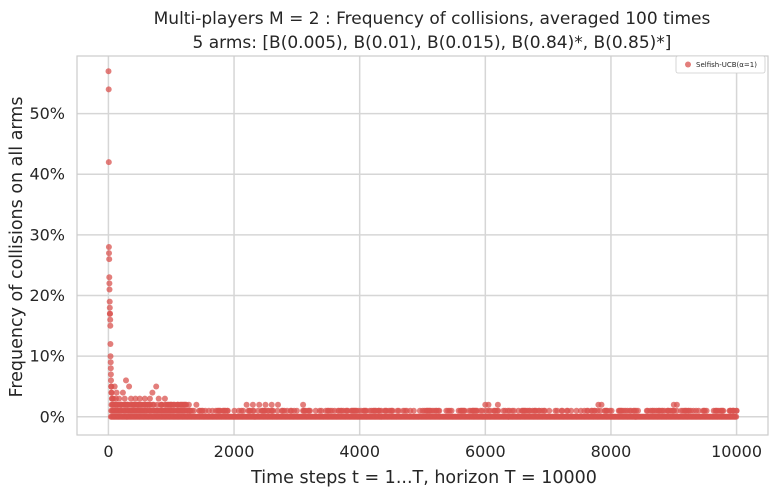 This screenshot has width=784, height=495. What do you see at coordinates (688, 64) in the screenshot?
I see `legend-marker` at bounding box center [688, 64].